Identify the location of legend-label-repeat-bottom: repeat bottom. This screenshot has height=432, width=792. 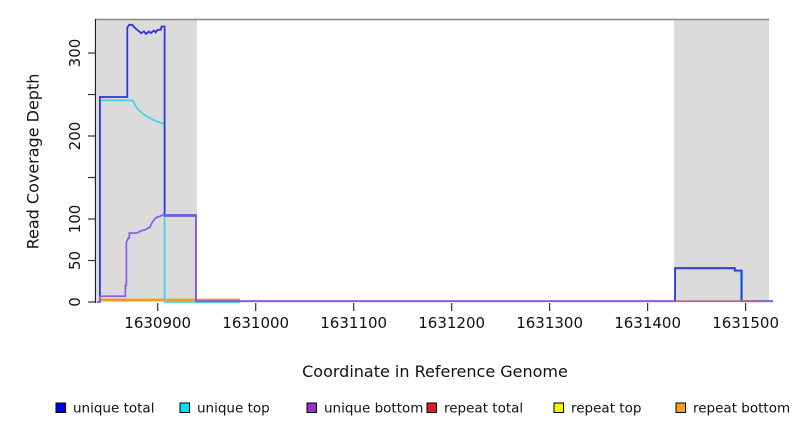
(741, 409).